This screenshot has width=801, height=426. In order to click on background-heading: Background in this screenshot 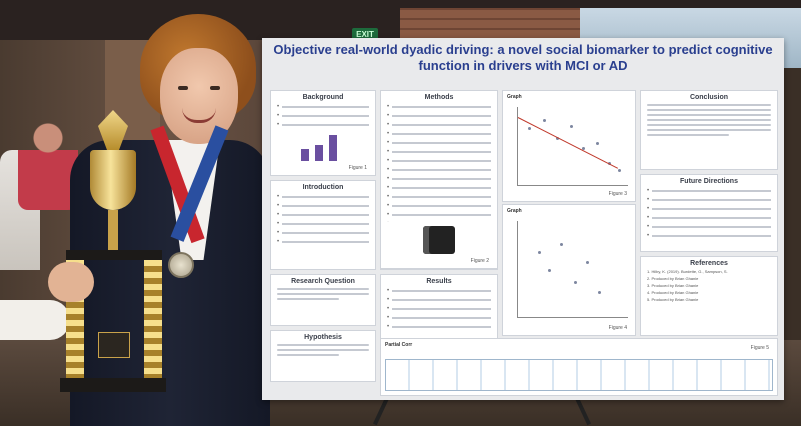, I will do `click(323, 97)`.